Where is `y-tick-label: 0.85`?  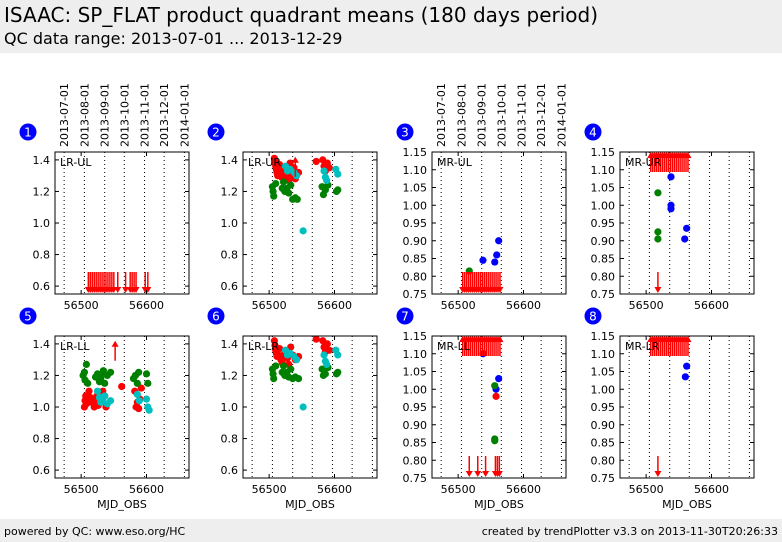
y-tick-label: 0.85 is located at coordinates (415, 443).